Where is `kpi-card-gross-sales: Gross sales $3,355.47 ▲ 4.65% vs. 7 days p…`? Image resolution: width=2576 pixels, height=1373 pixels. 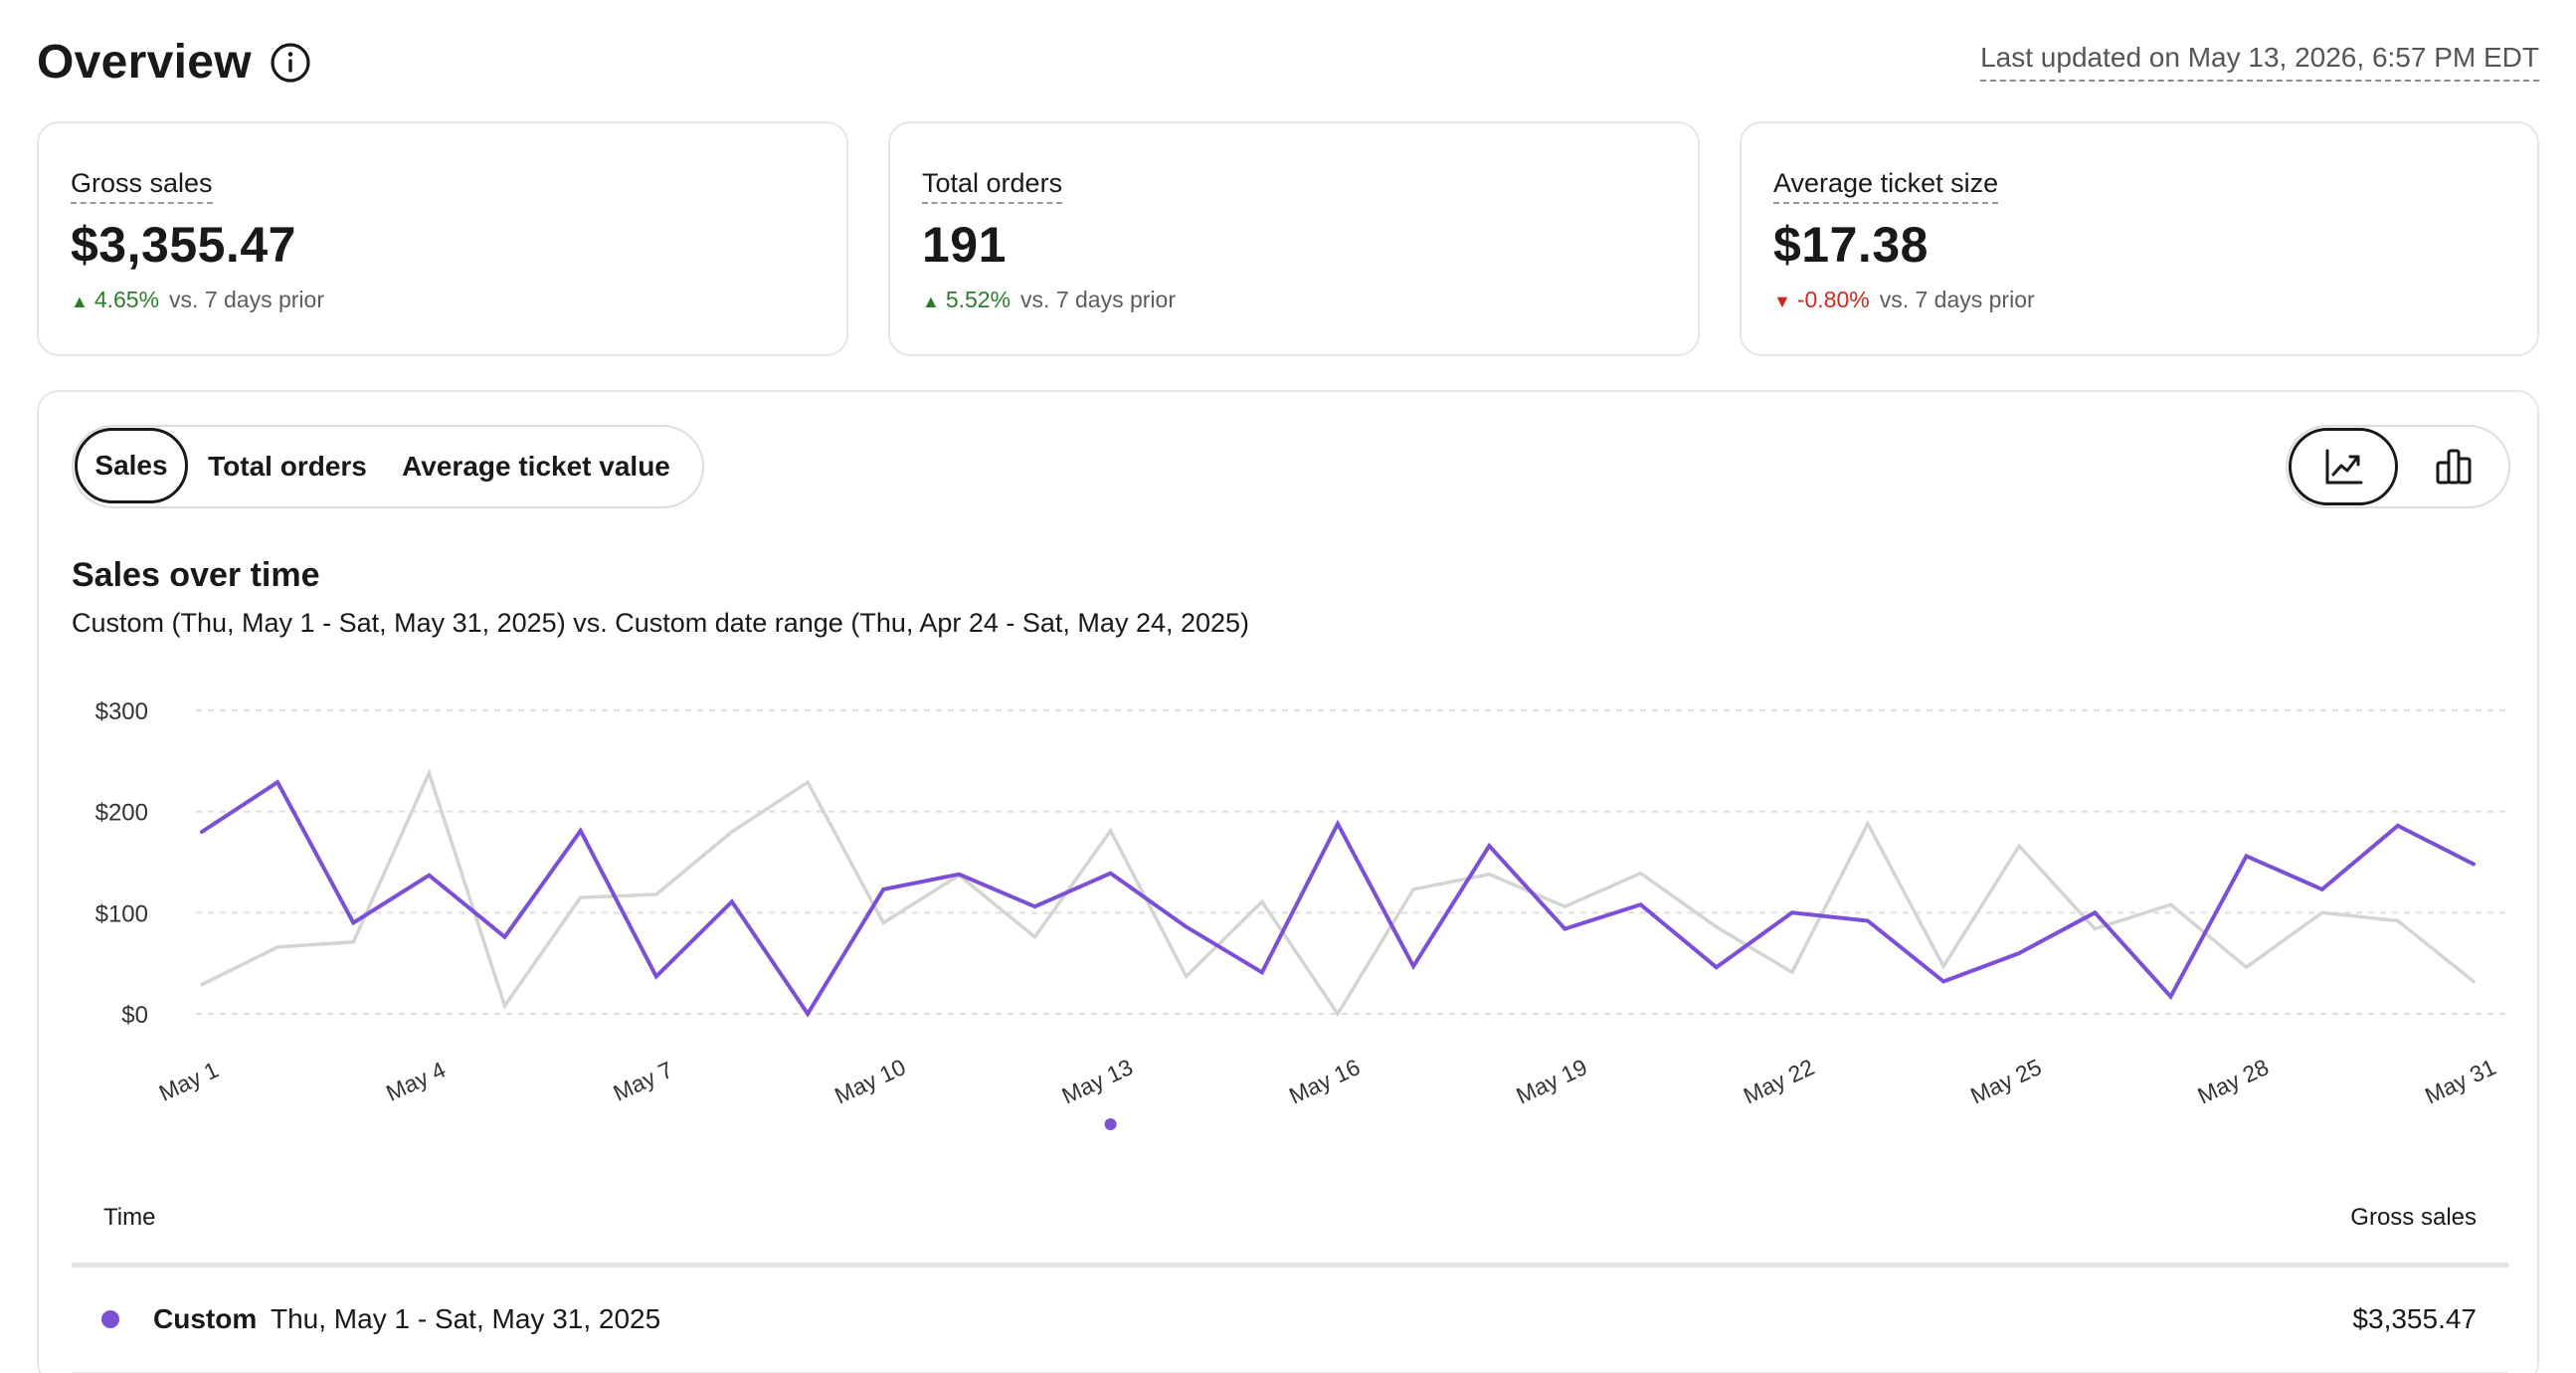 kpi-card-gross-sales: Gross sales $3,355.47 ▲ 4.65% vs. 7 days p… is located at coordinates (442, 239).